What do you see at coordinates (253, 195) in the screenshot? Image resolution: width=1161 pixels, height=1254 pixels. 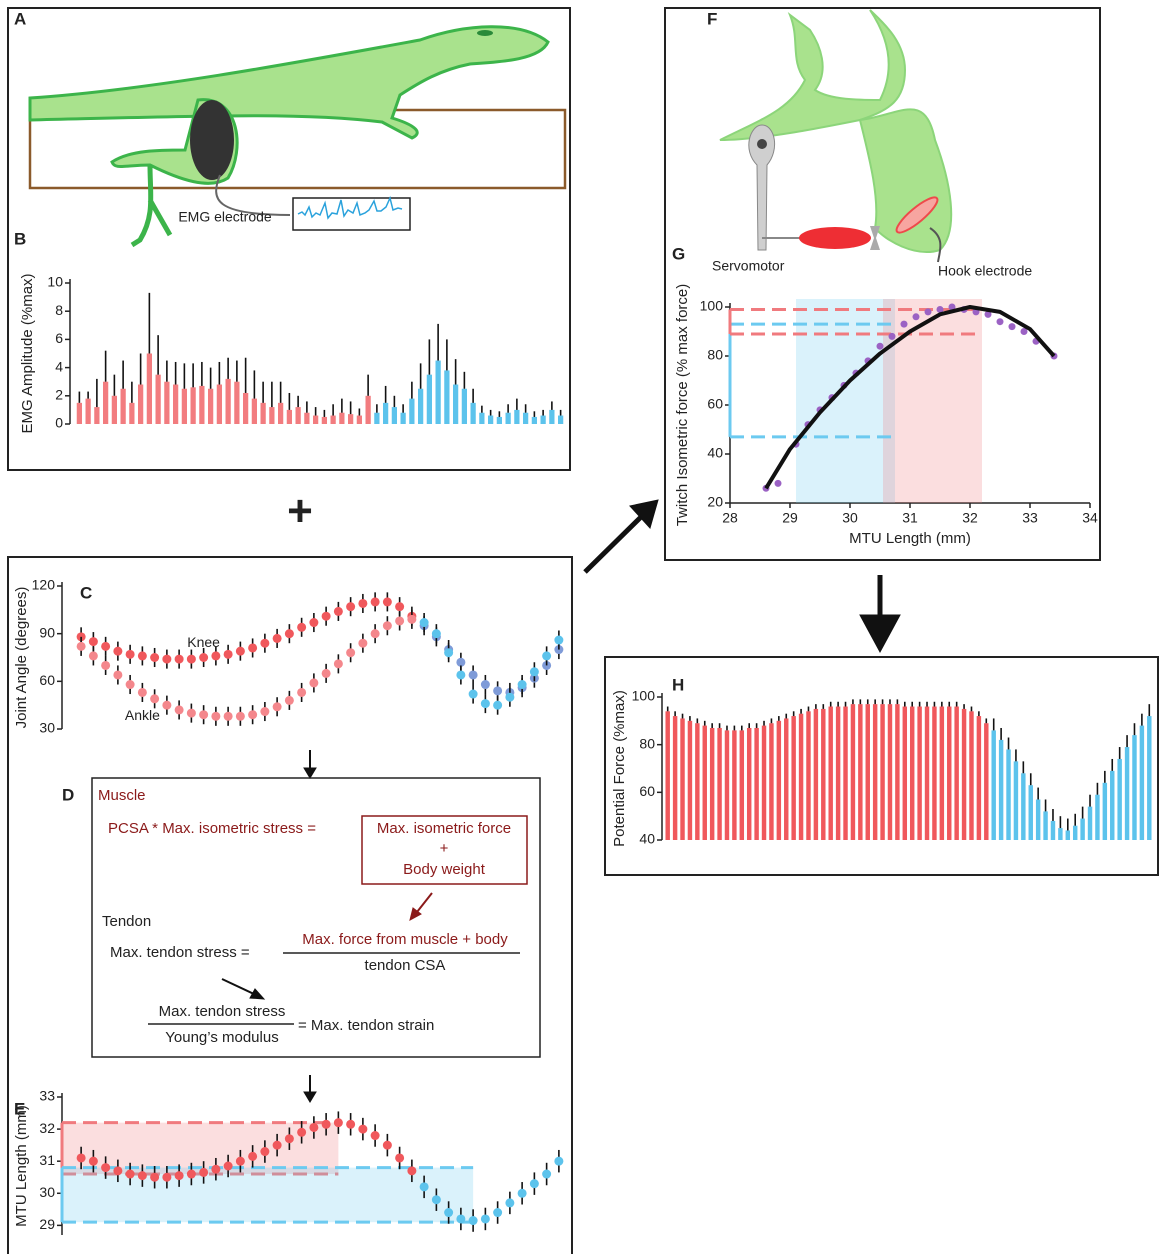 I see `electrode-wire` at bounding box center [253, 195].